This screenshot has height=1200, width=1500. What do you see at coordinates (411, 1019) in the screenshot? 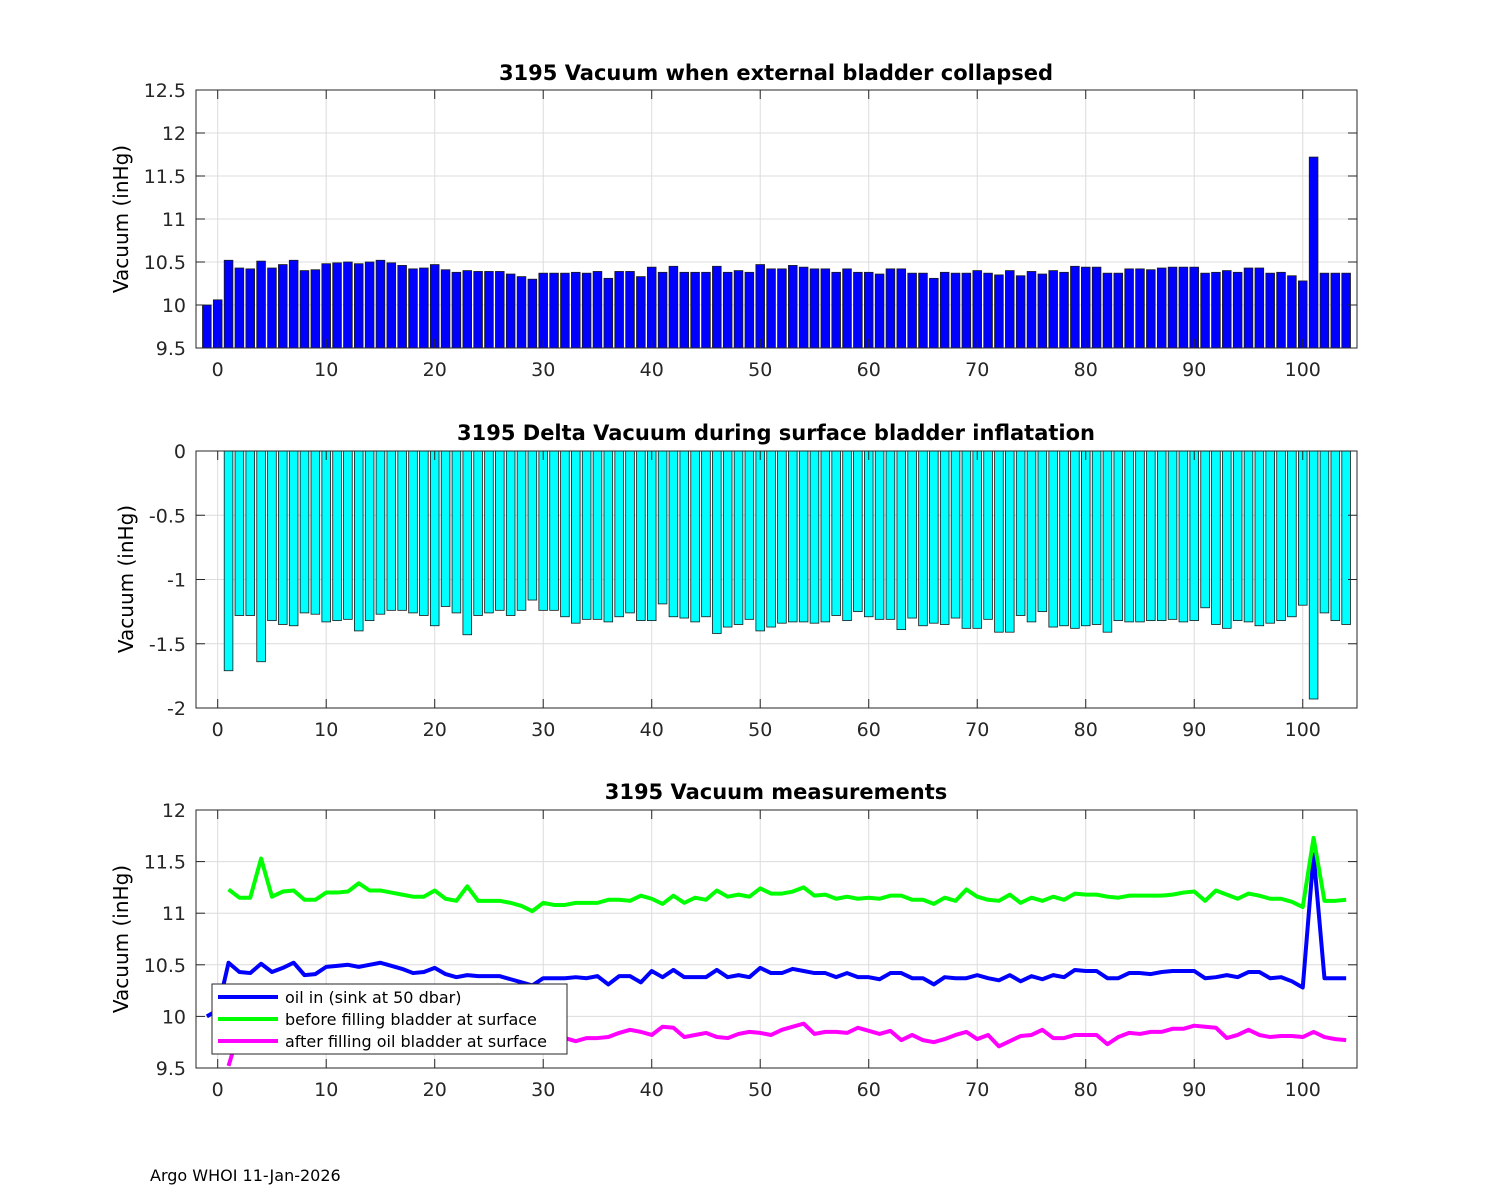
I see `legend-label: before filling bladder at surface` at bounding box center [411, 1019].